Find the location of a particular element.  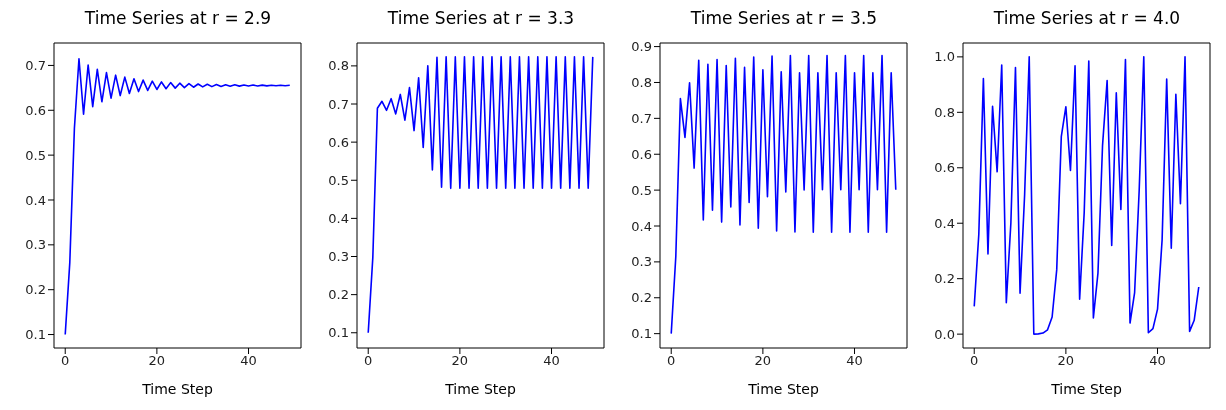

chart-title: Time Series at r = 2.9 is located at coordinates (178, 18).